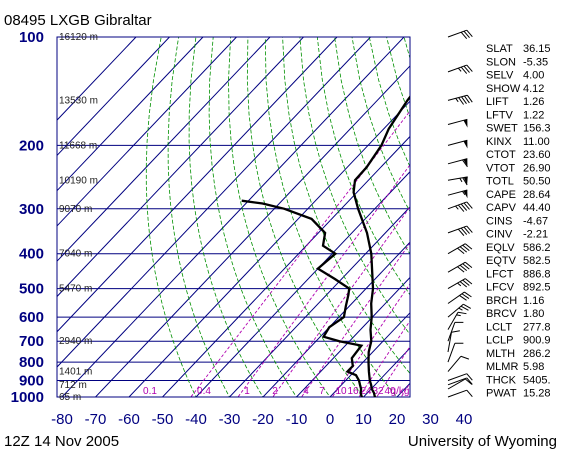 This screenshot has width=567, height=454. I want to click on temperature-tick-label: -40, so click(196, 419).